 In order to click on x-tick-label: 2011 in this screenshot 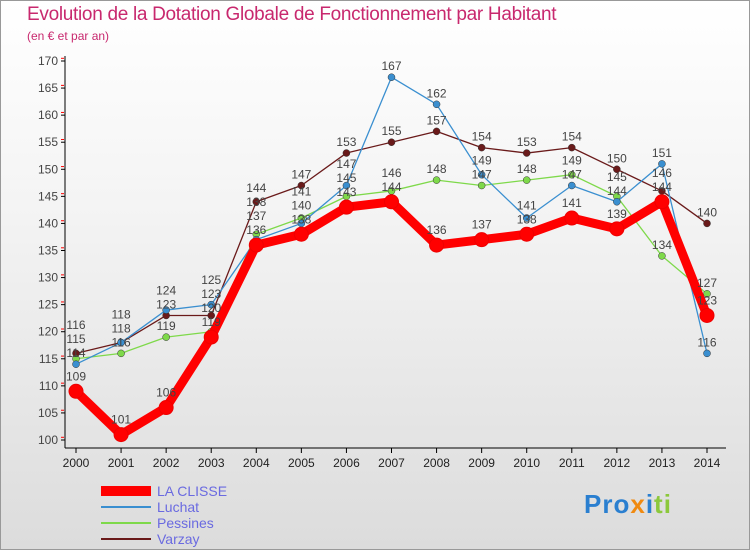, I will do `click(572, 463)`.